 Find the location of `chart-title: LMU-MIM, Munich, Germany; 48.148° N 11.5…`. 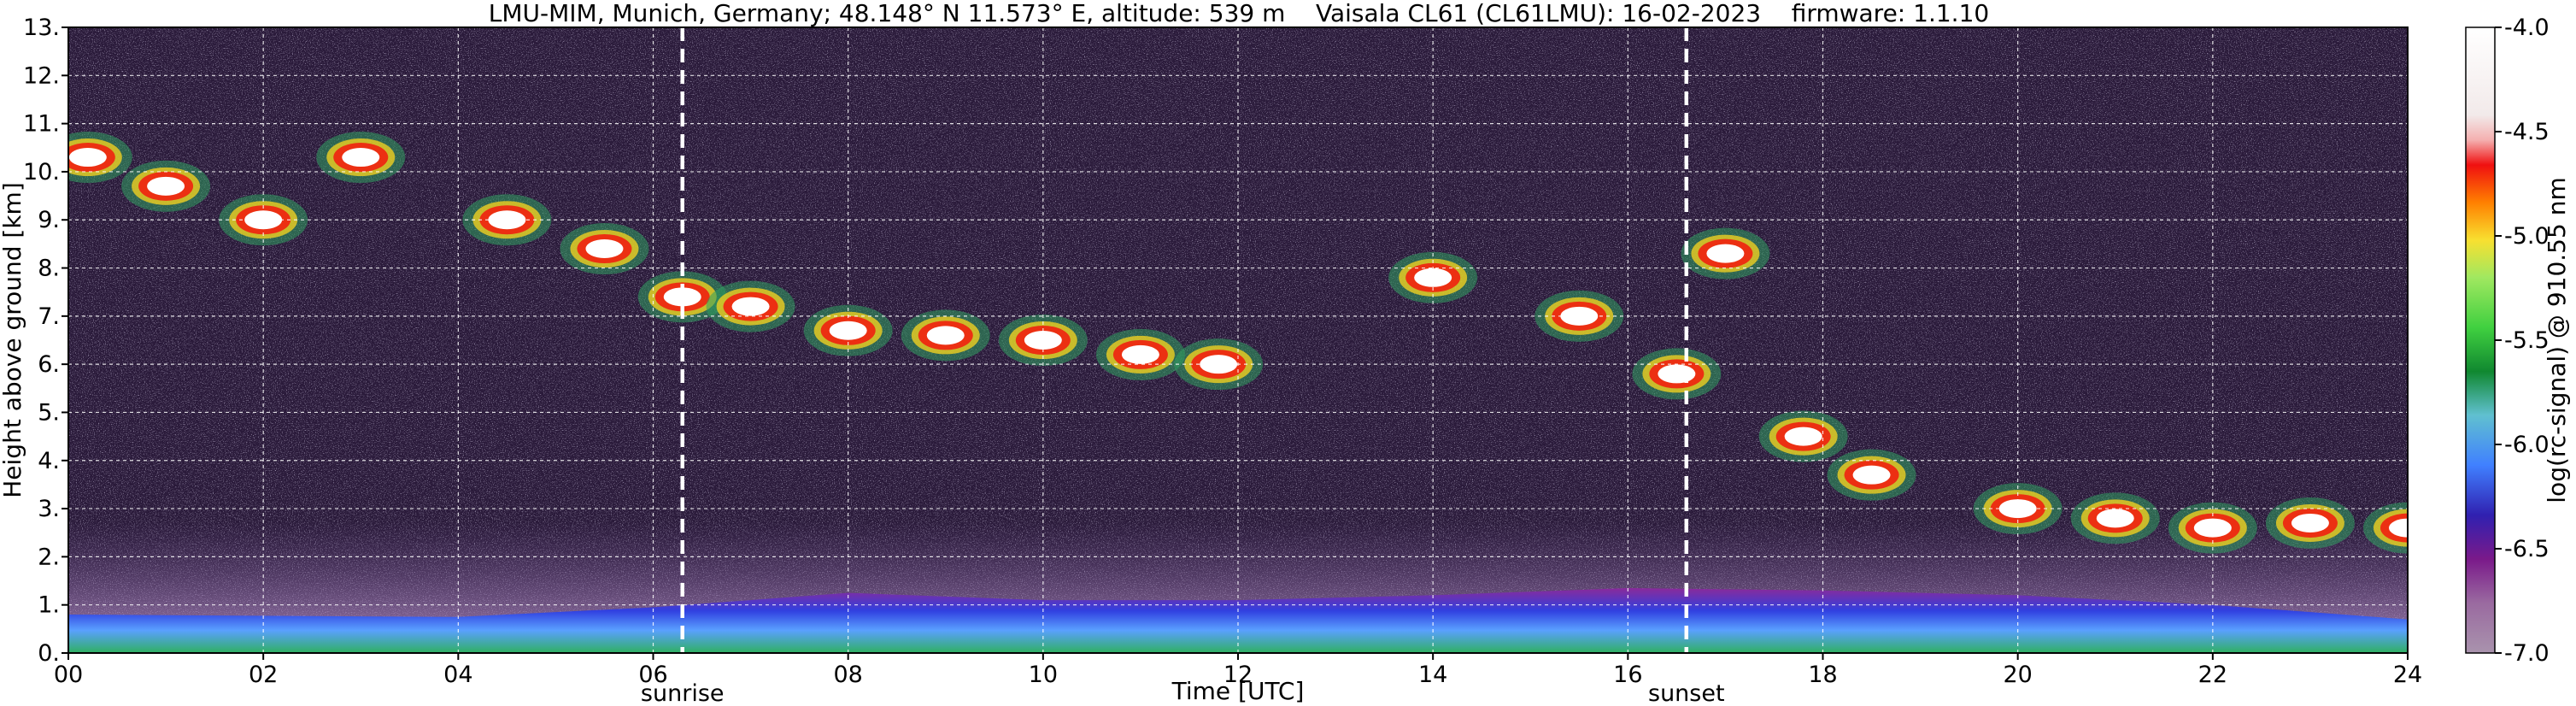

chart-title: LMU-MIM, Munich, Germany; 48.148° N 11.5… is located at coordinates (1239, 13).